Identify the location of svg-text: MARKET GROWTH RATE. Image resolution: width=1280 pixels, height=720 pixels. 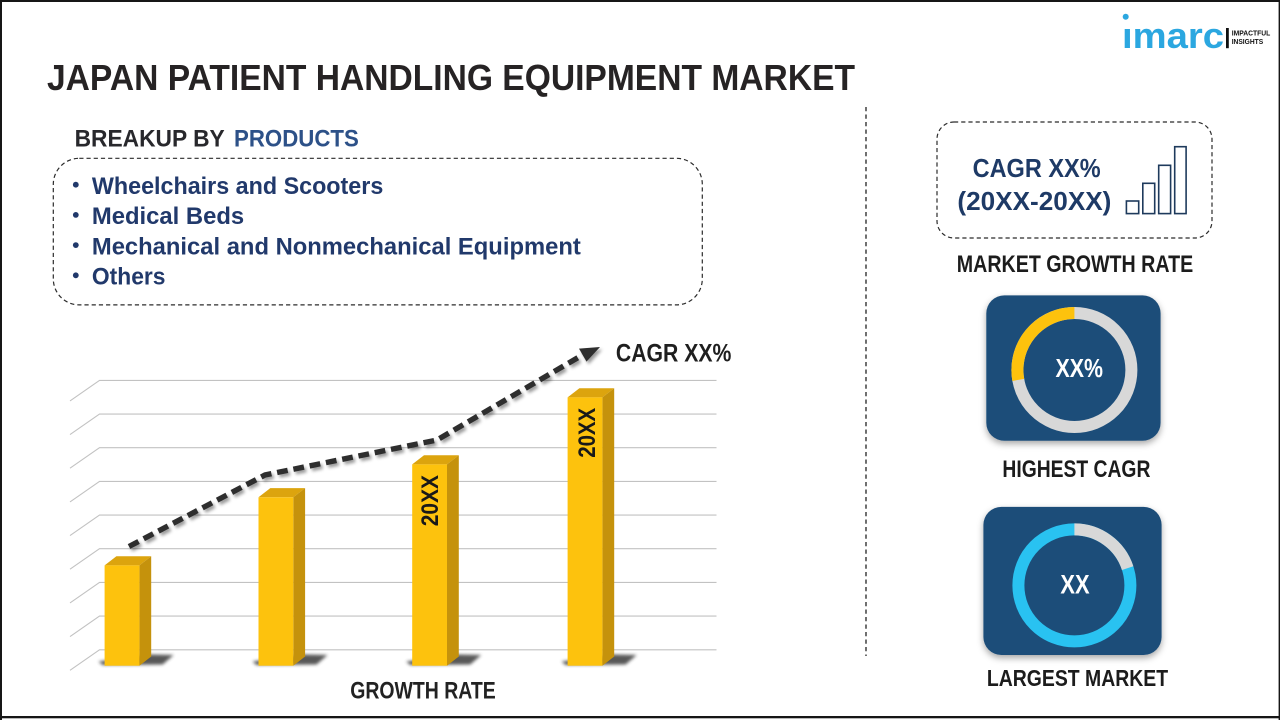
(1075, 264).